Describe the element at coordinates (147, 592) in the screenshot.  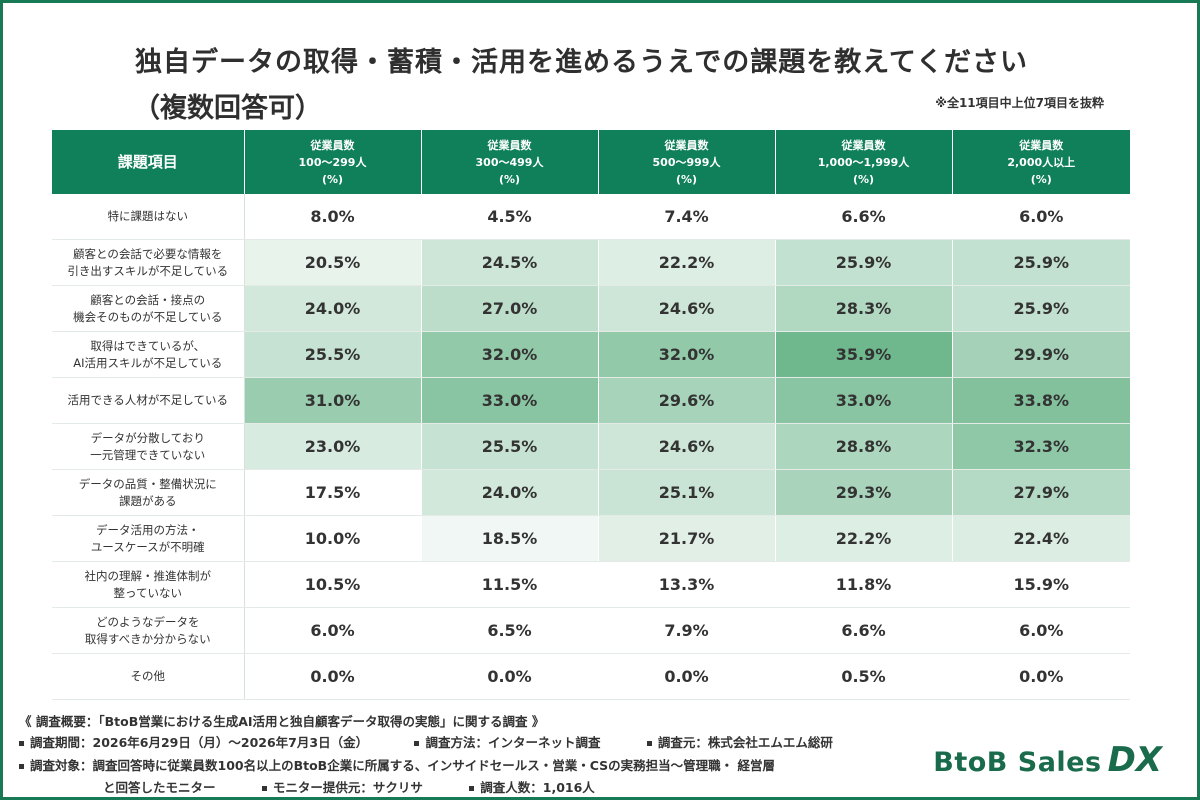
I see `row-label-line: 整っていない` at that location.